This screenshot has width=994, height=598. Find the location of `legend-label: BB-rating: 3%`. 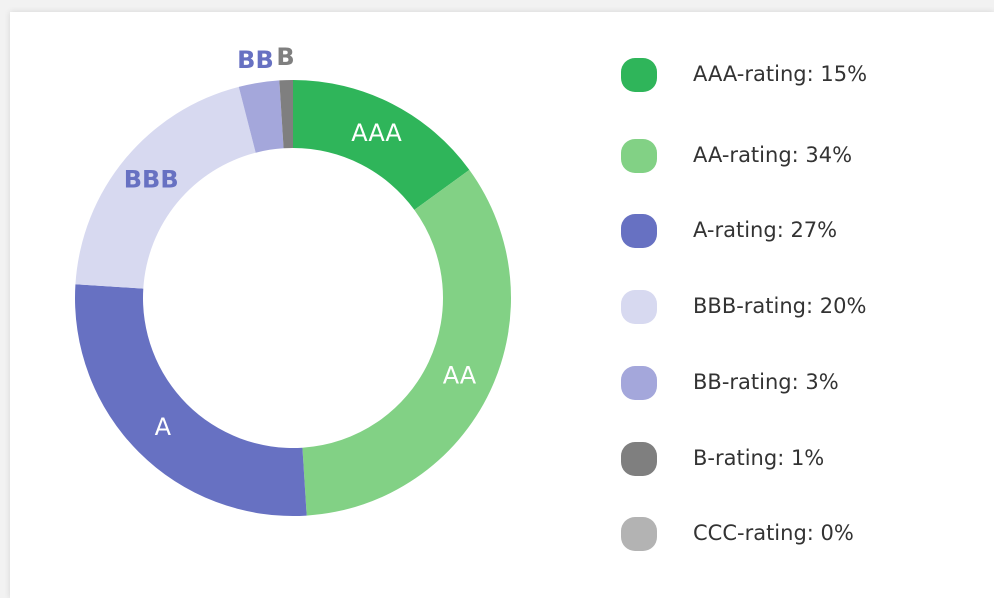

legend-label: BB-rating: 3% is located at coordinates (766, 382).